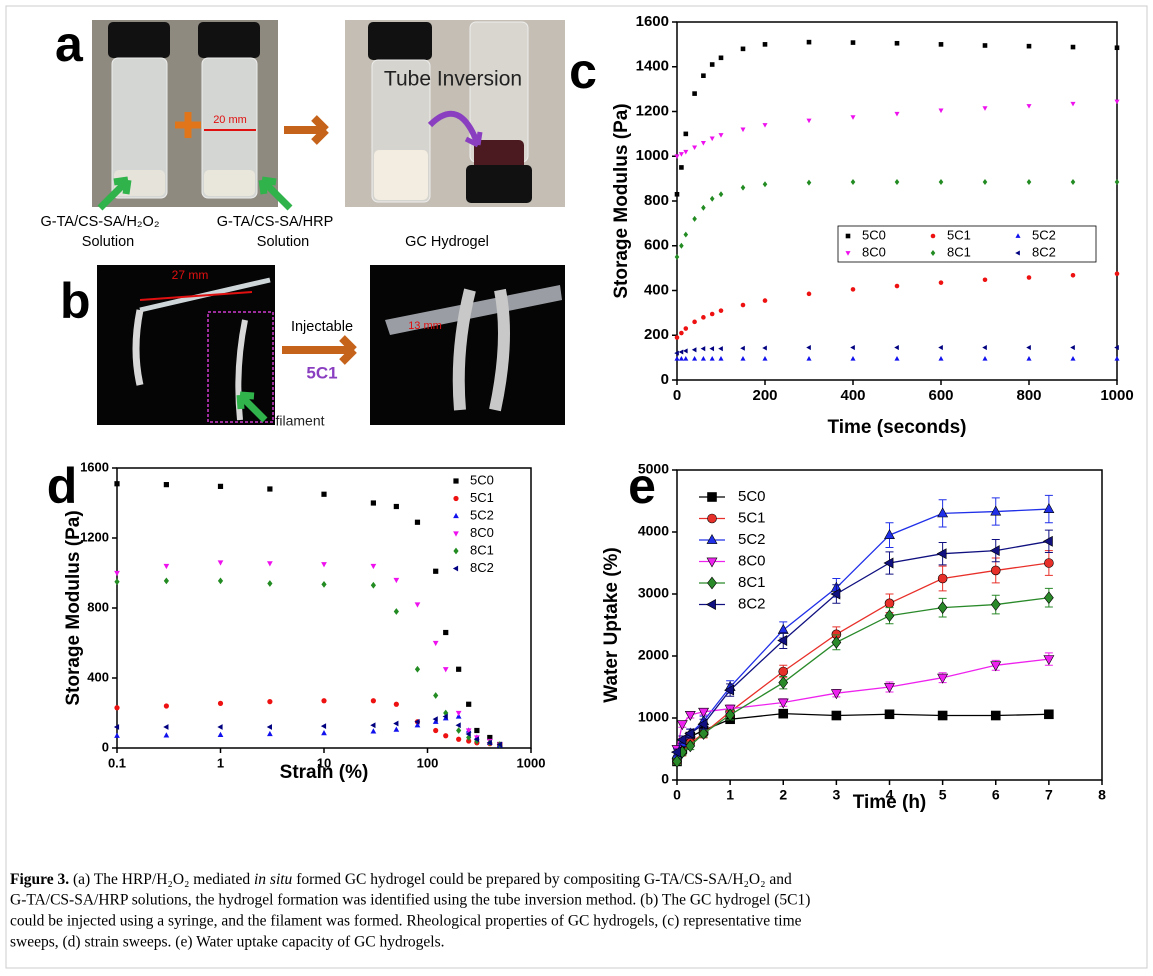 This screenshot has height=976, width=1153. I want to click on sample-name: 5C1, so click(321, 372).